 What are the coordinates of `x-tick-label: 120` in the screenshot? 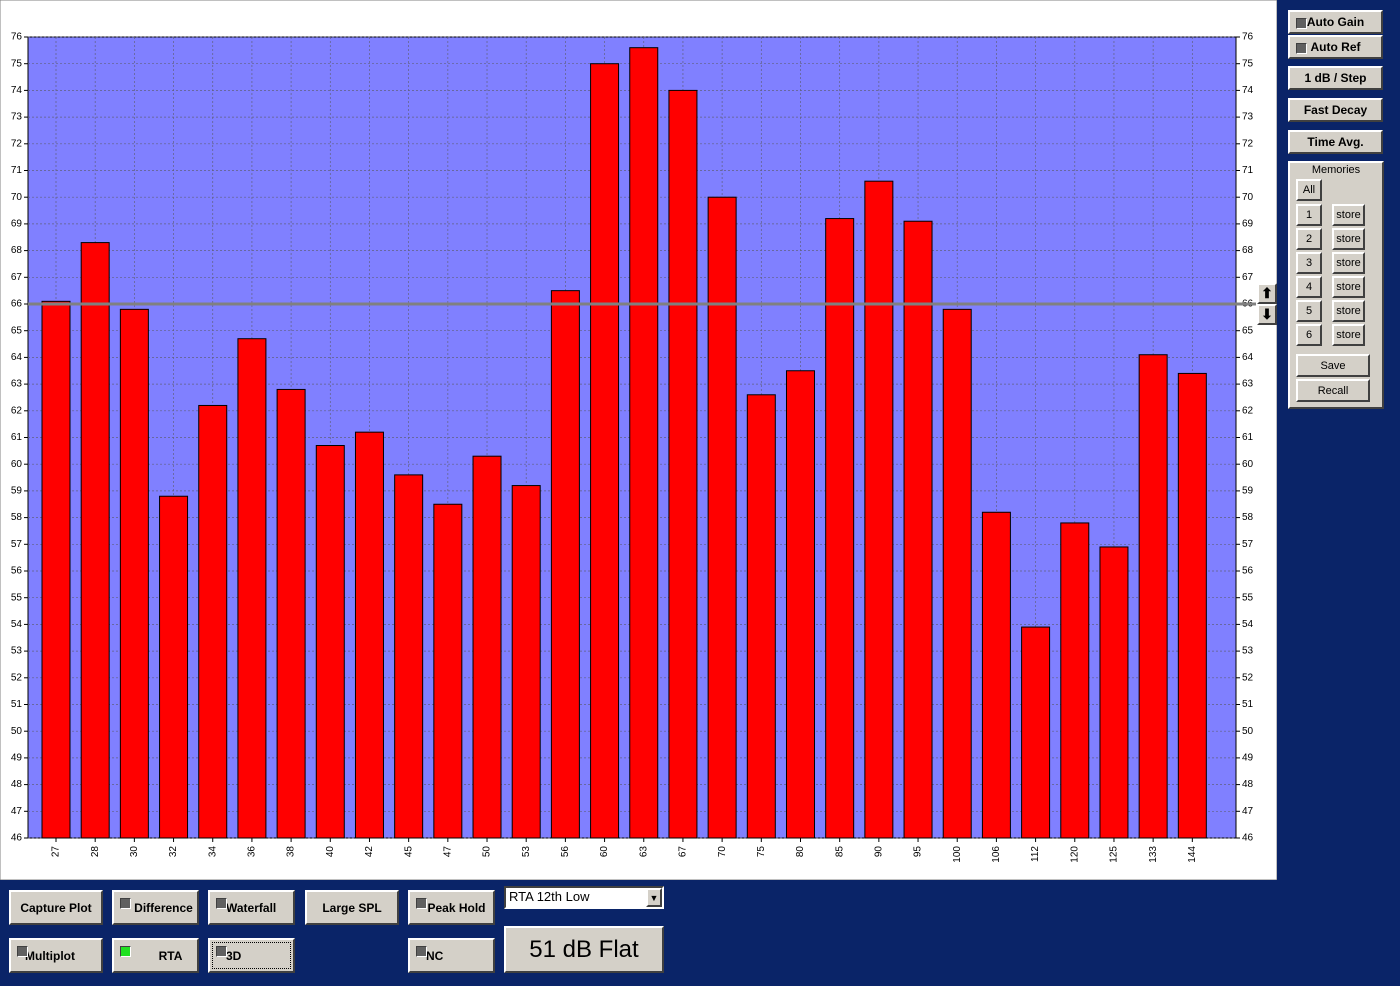 It's located at (1074, 854).